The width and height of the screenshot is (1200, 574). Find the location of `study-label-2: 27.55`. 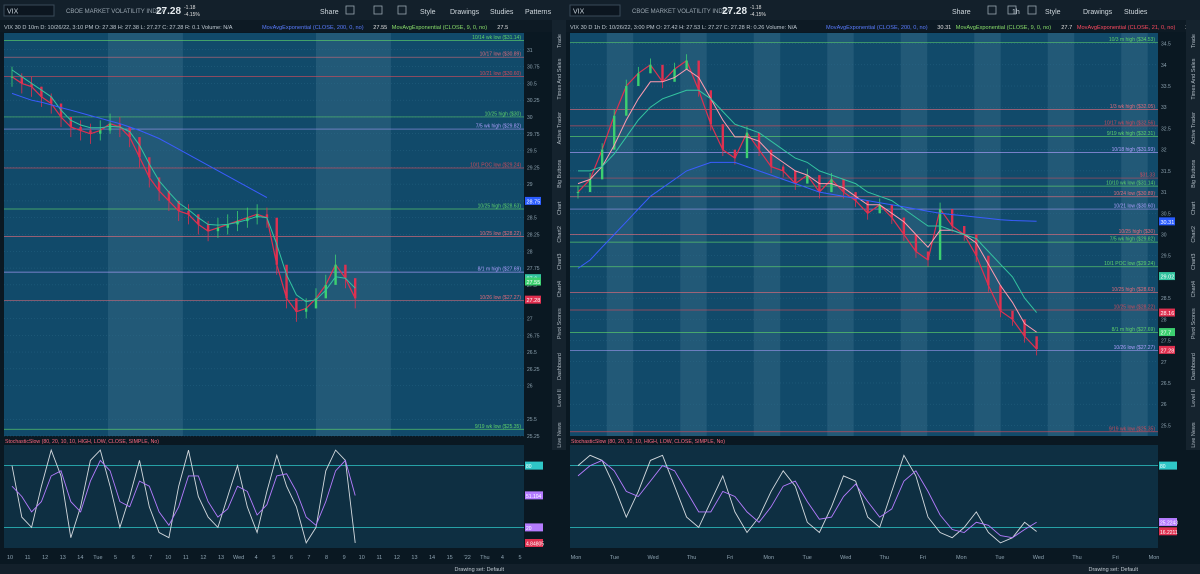

study-label-2: 27.55 is located at coordinates (380, 28).